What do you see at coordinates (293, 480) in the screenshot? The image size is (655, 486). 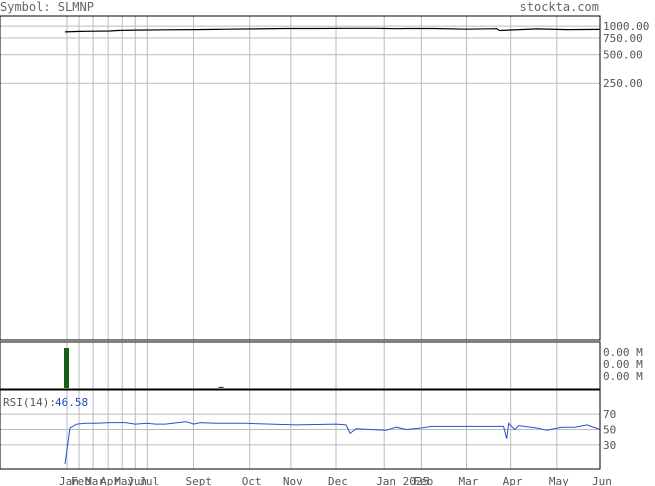 I see `x-tick-label: Nov` at bounding box center [293, 480].